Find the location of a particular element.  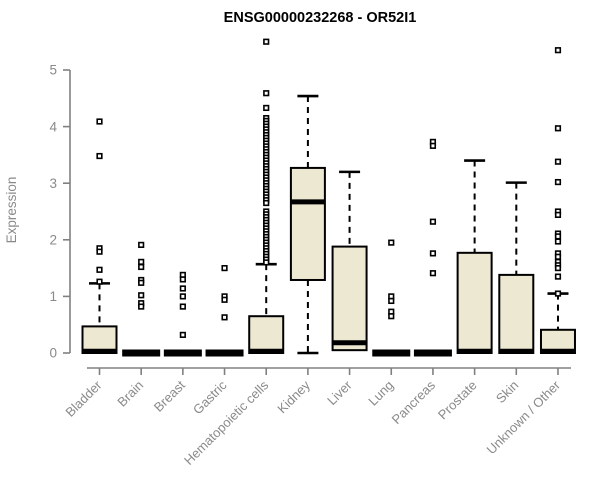

x-tick-label: Skin is located at coordinates (507, 392).